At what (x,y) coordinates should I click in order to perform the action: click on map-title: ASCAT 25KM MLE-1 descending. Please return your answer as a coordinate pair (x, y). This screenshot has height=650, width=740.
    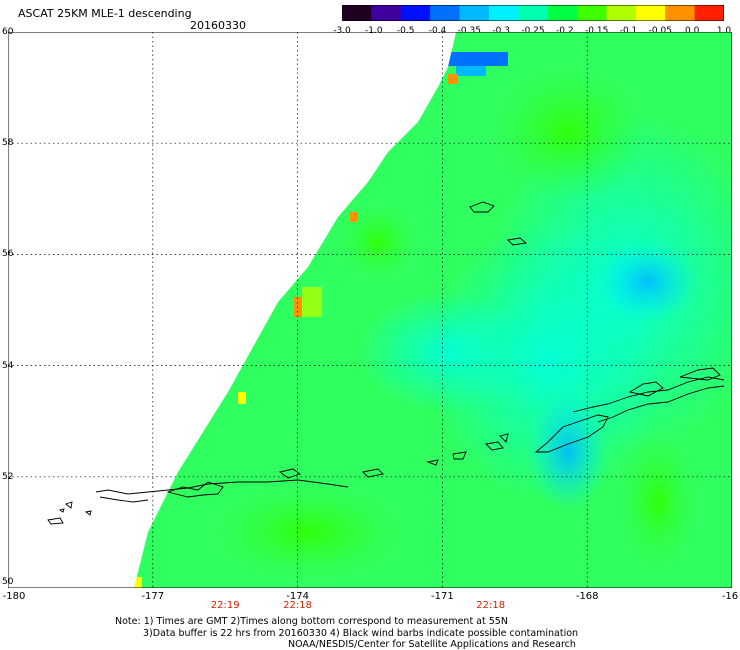
    Looking at the image, I should click on (105, 13).